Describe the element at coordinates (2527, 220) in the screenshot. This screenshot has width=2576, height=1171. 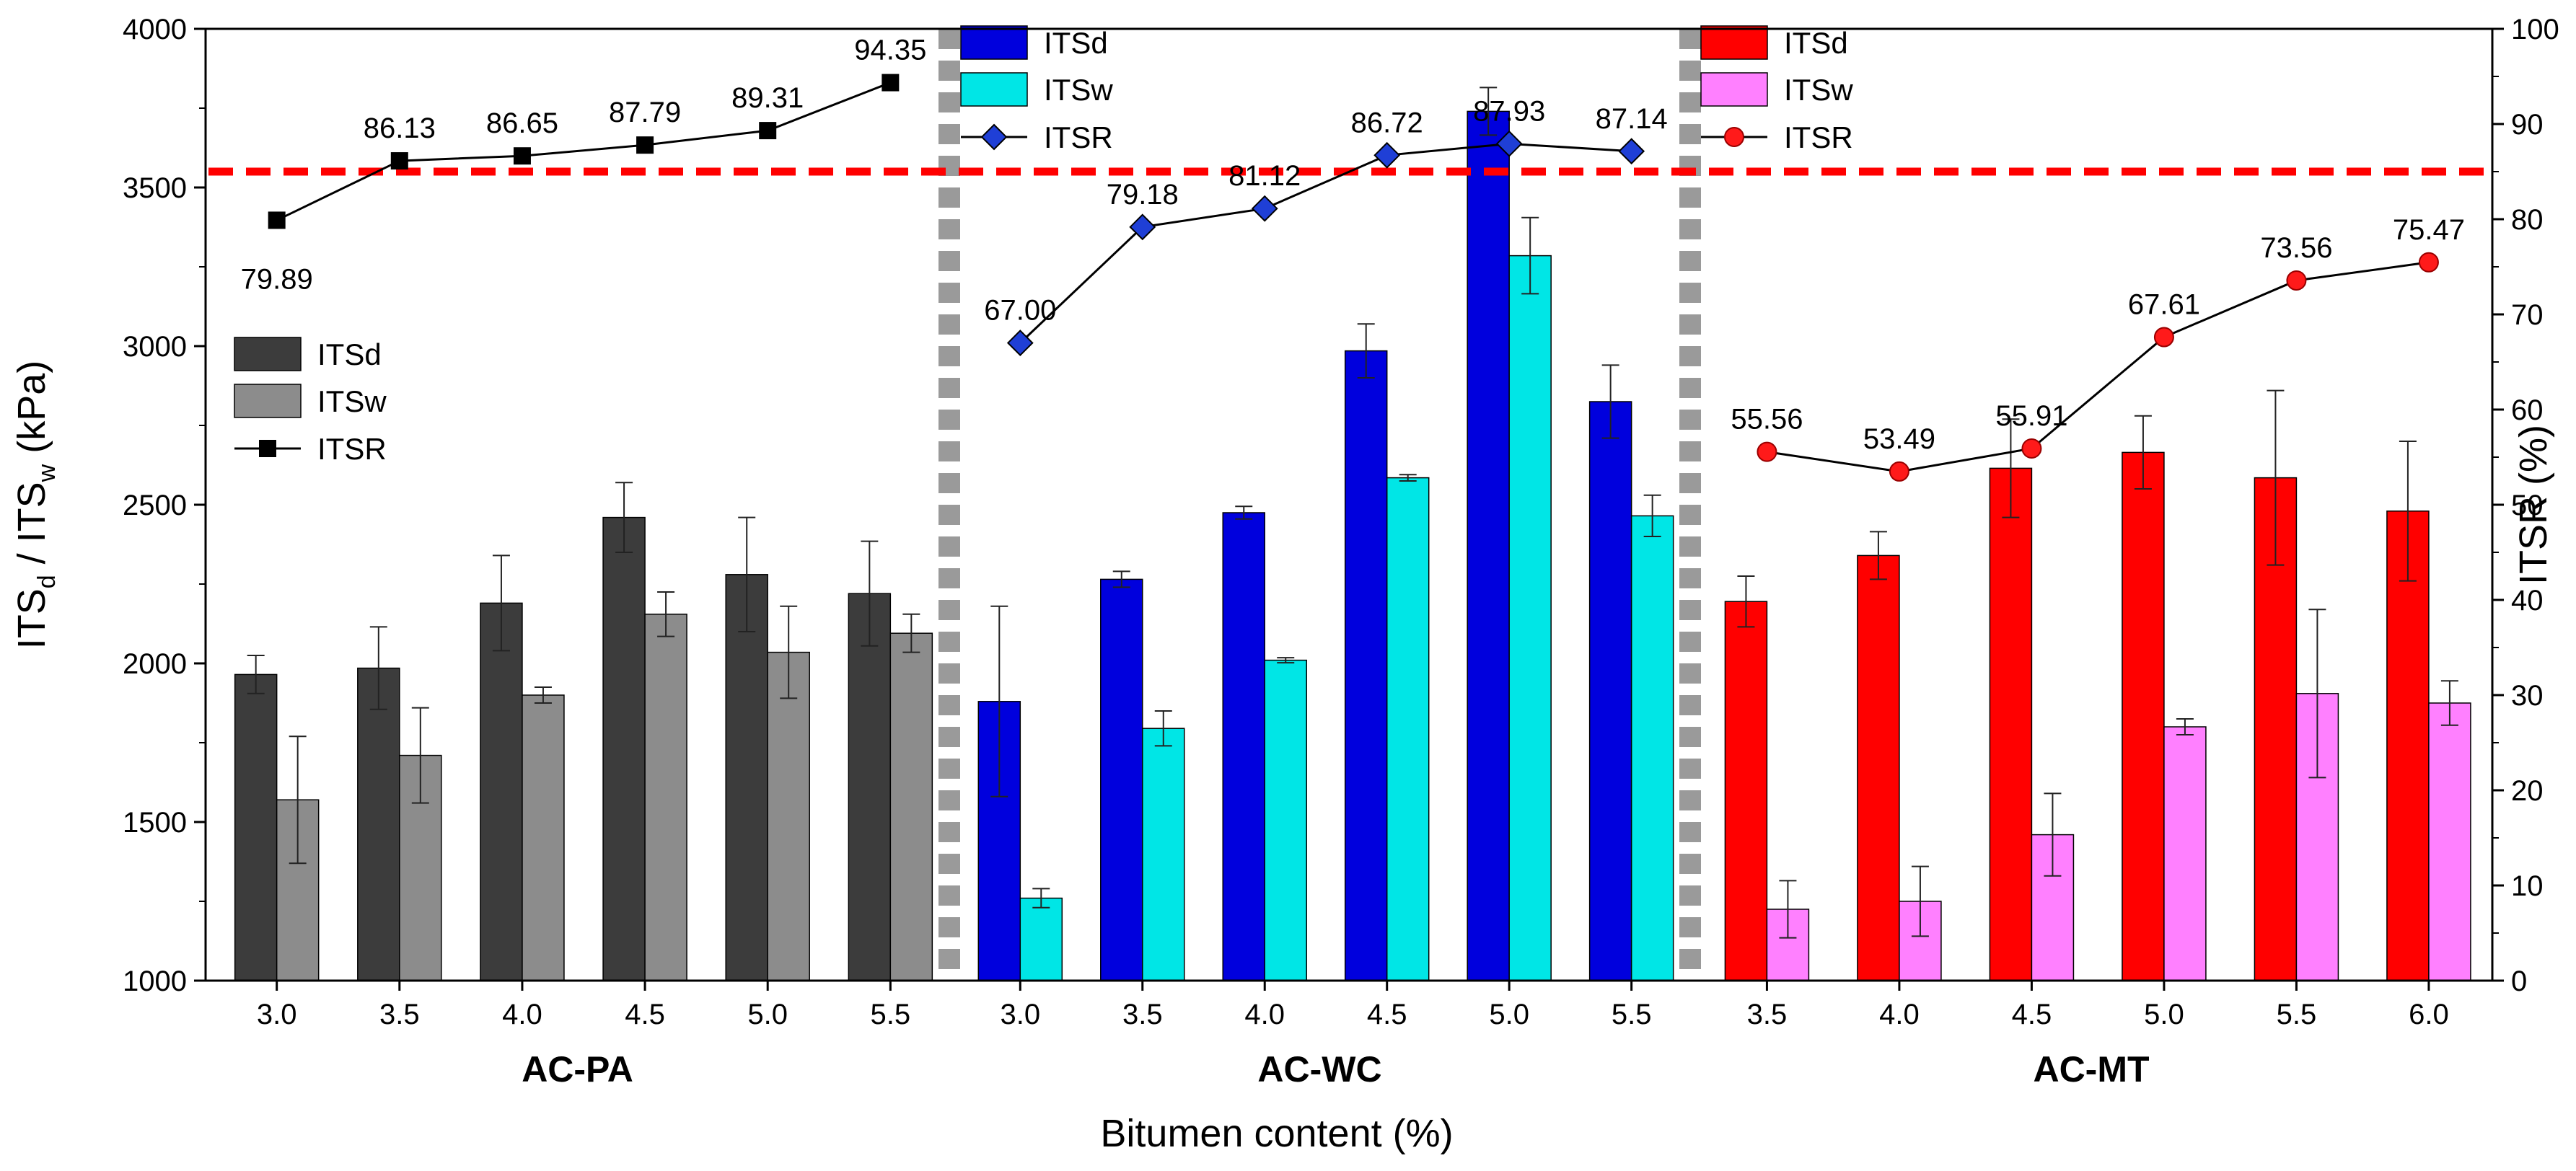
I see `y-right-tick-label-8: 80` at that location.